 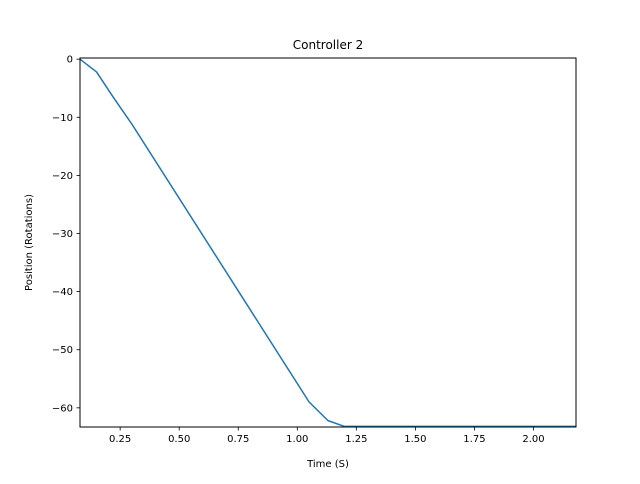 I want to click on x-tick-label: 0.25, so click(x=120, y=439).